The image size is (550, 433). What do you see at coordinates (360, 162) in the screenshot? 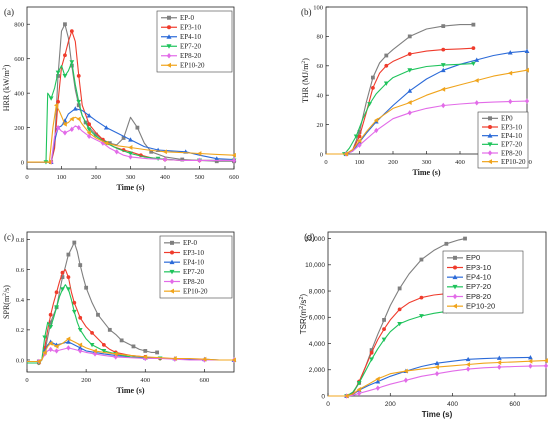
I see `x-tick-label: 100` at bounding box center [360, 162].